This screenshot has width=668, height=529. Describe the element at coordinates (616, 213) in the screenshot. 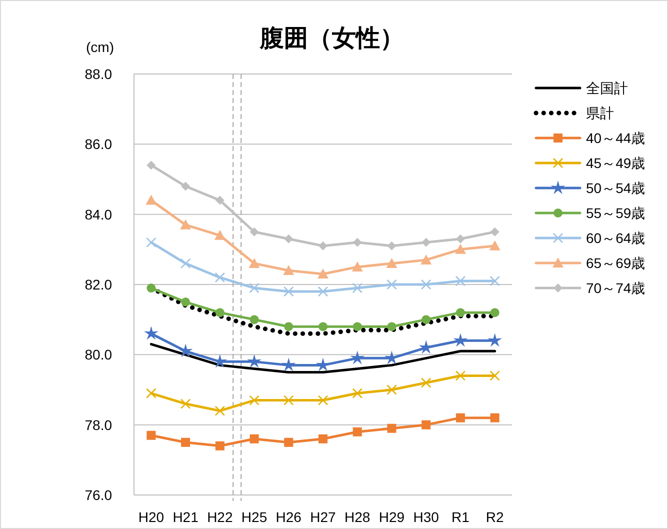

I see `legend-label: 55～59歳` at that location.